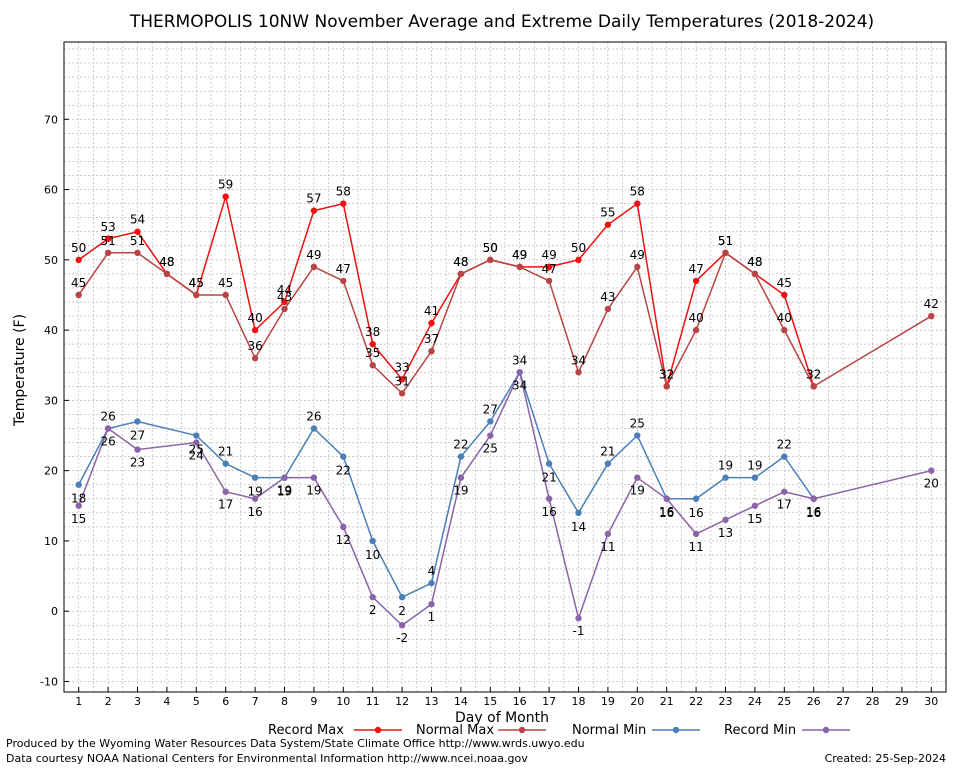 This screenshot has width=954, height=768. What do you see at coordinates (402, 701) in the screenshot?
I see `x-tick-label: 12` at bounding box center [402, 701].